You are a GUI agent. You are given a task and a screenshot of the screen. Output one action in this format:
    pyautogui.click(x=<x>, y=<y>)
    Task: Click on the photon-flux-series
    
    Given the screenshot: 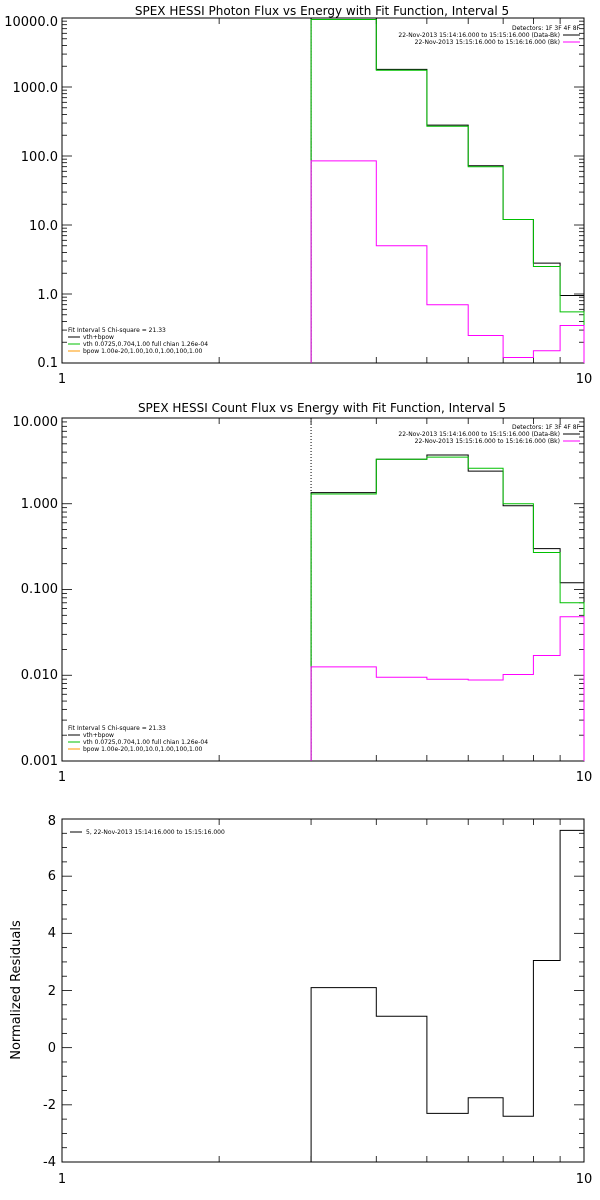 What is the action you would take?
    pyautogui.click(x=447, y=190)
    